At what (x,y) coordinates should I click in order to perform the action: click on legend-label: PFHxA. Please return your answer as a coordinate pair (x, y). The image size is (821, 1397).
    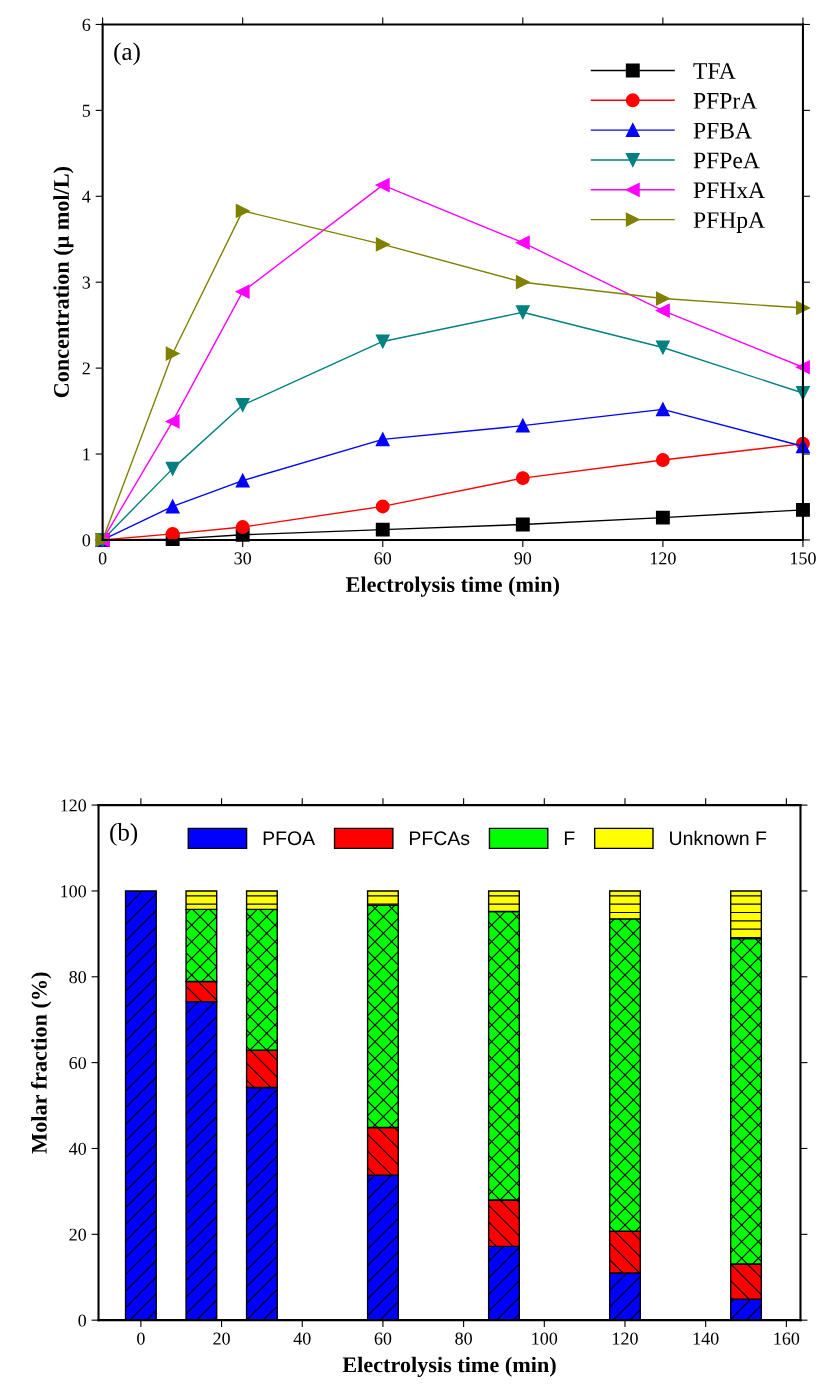
    Looking at the image, I should click on (729, 190).